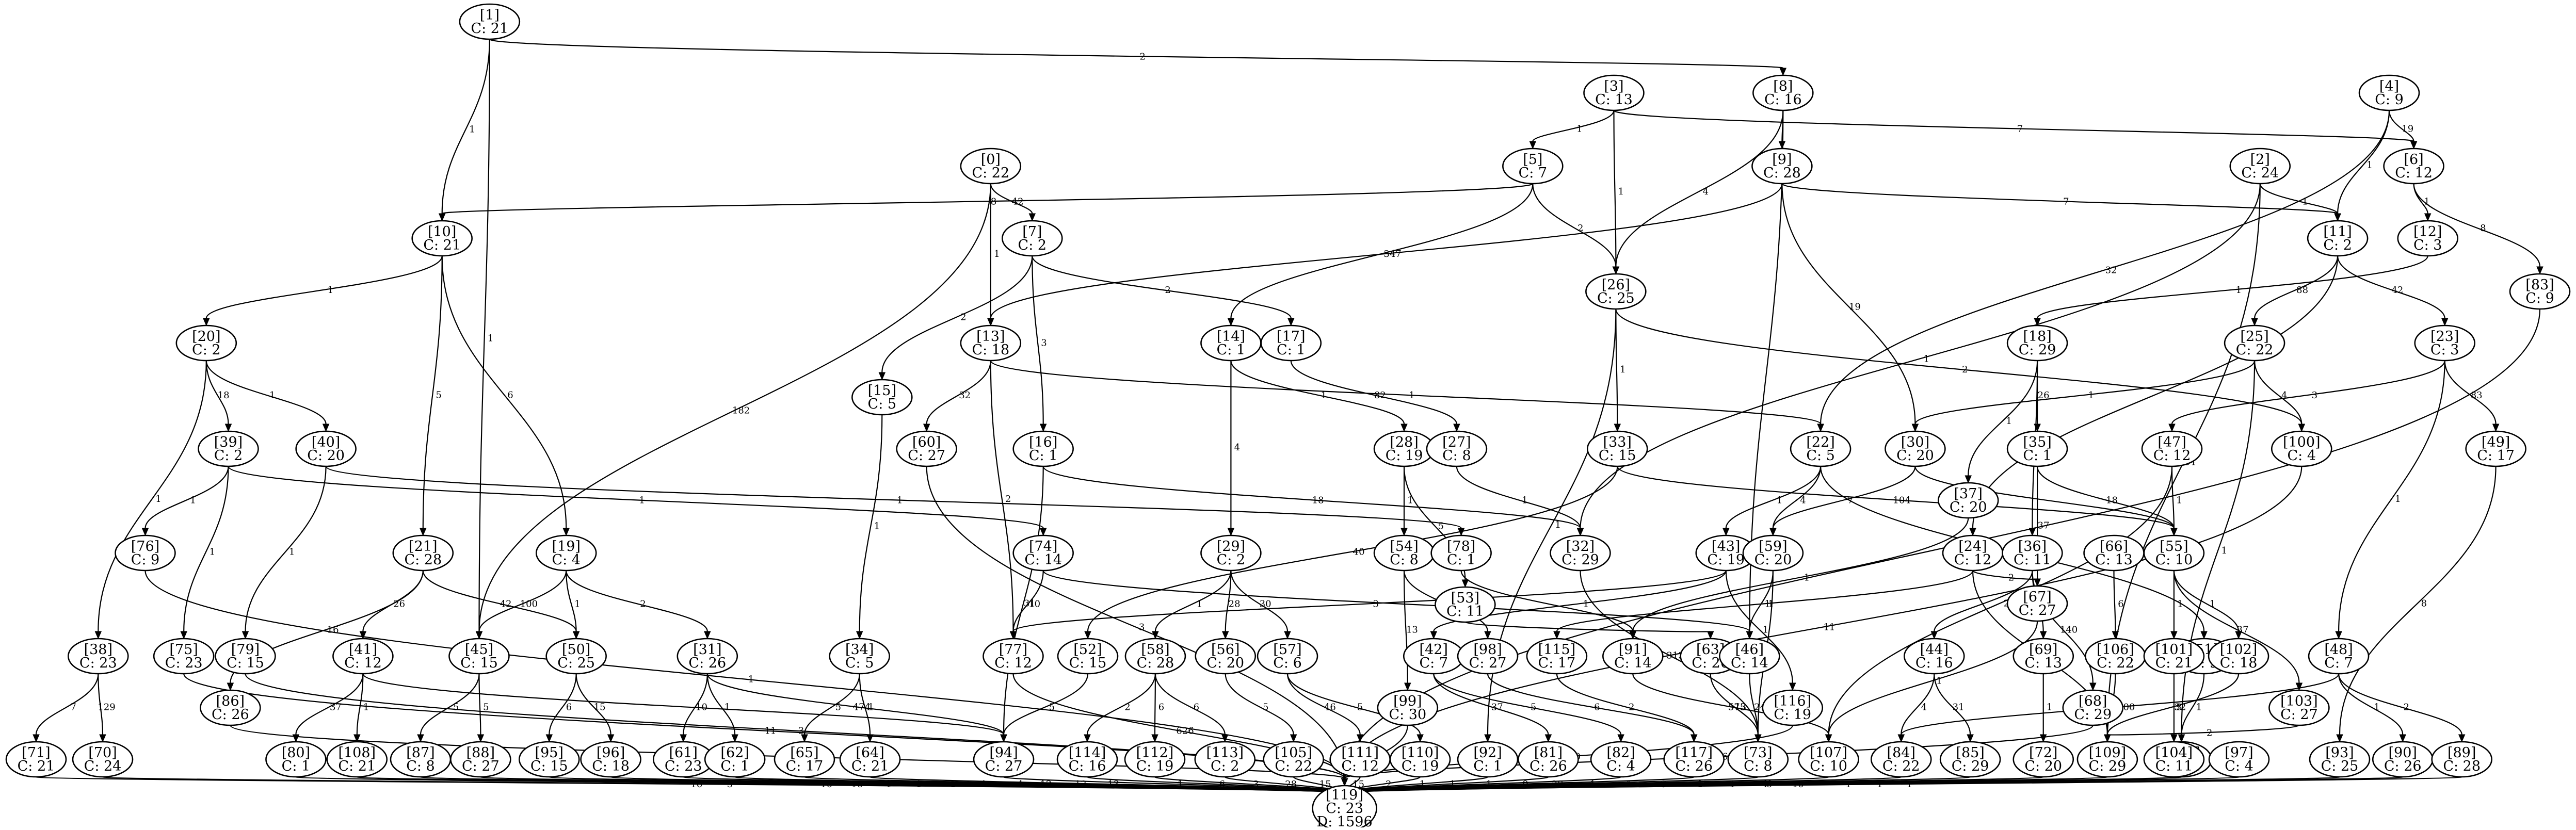  What do you see at coordinates (2174, 759) in the screenshot?
I see `node-104: [104]C: 11` at bounding box center [2174, 759].